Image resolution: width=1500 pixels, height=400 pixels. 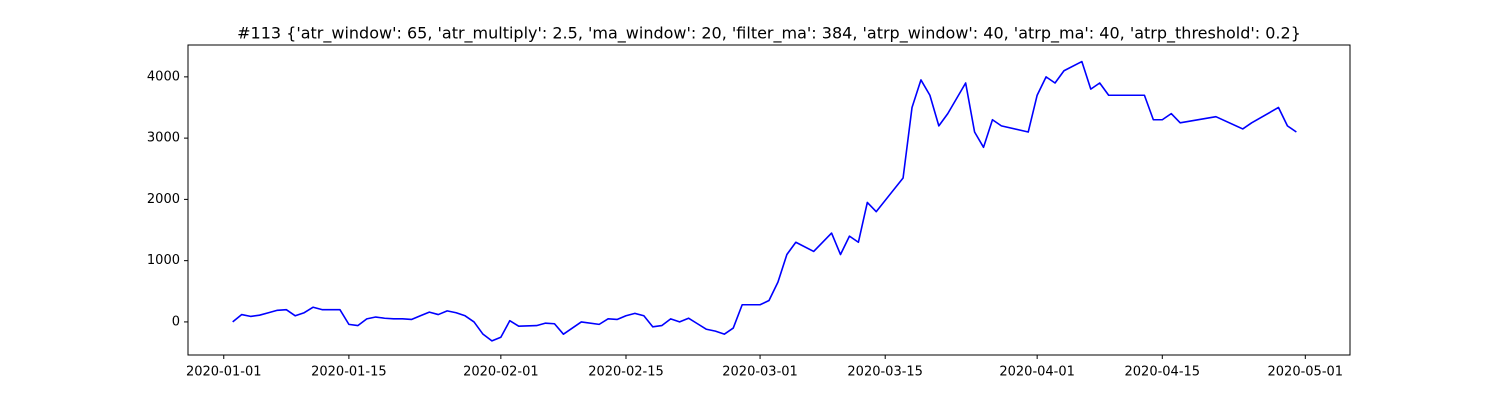 What do you see at coordinates (885, 372) in the screenshot?
I see `x-tick-label: 2020-03-15` at bounding box center [885, 372].